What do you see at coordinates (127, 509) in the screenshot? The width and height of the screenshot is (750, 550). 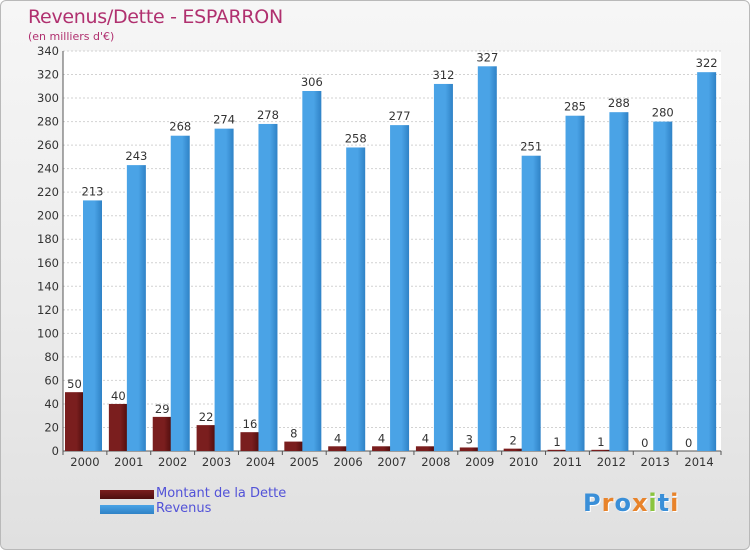 I see `legend-swatch-revenus` at bounding box center [127, 509].